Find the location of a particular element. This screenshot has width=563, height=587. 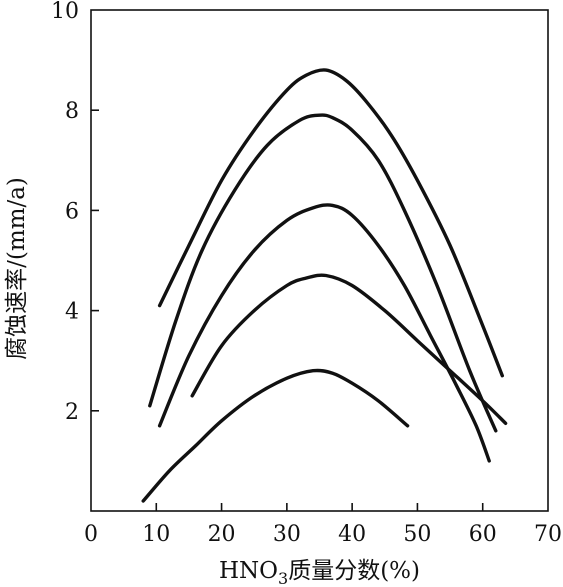

y-tick-labels: 2 4 6 8 10 is located at coordinates (65, 212).